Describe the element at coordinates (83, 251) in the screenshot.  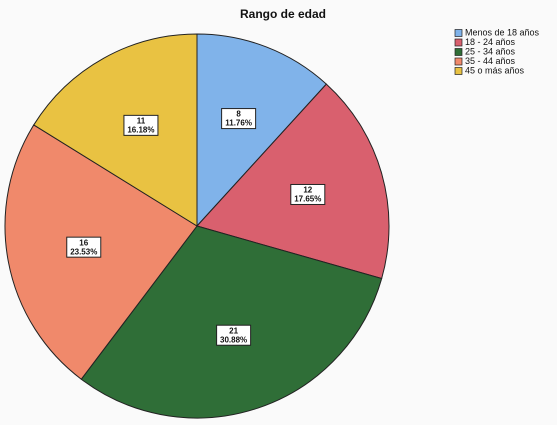
I see `percent-label: 23.53%` at that location.